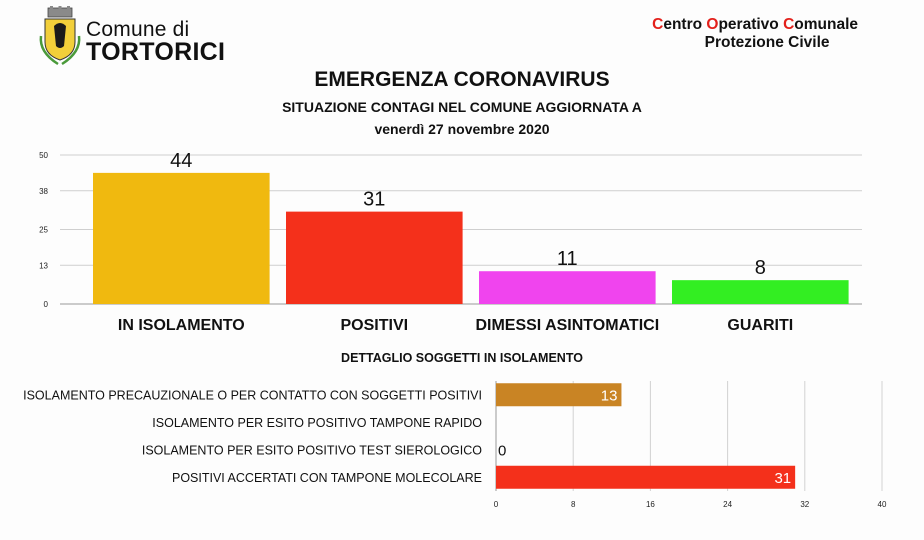  I want to click on coc-line1-part-1: entro, so click(685, 24).